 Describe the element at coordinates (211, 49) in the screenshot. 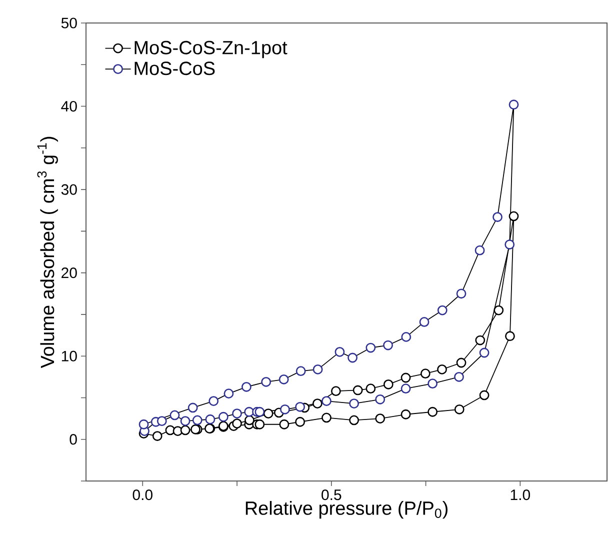

I see `legend-label: MoS-CoS-Zn-1pot` at that location.